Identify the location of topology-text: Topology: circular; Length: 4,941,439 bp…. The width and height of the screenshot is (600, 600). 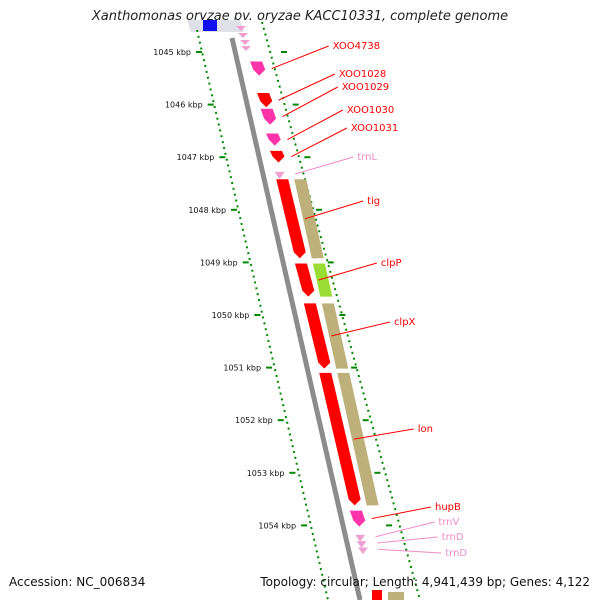
(425, 582).